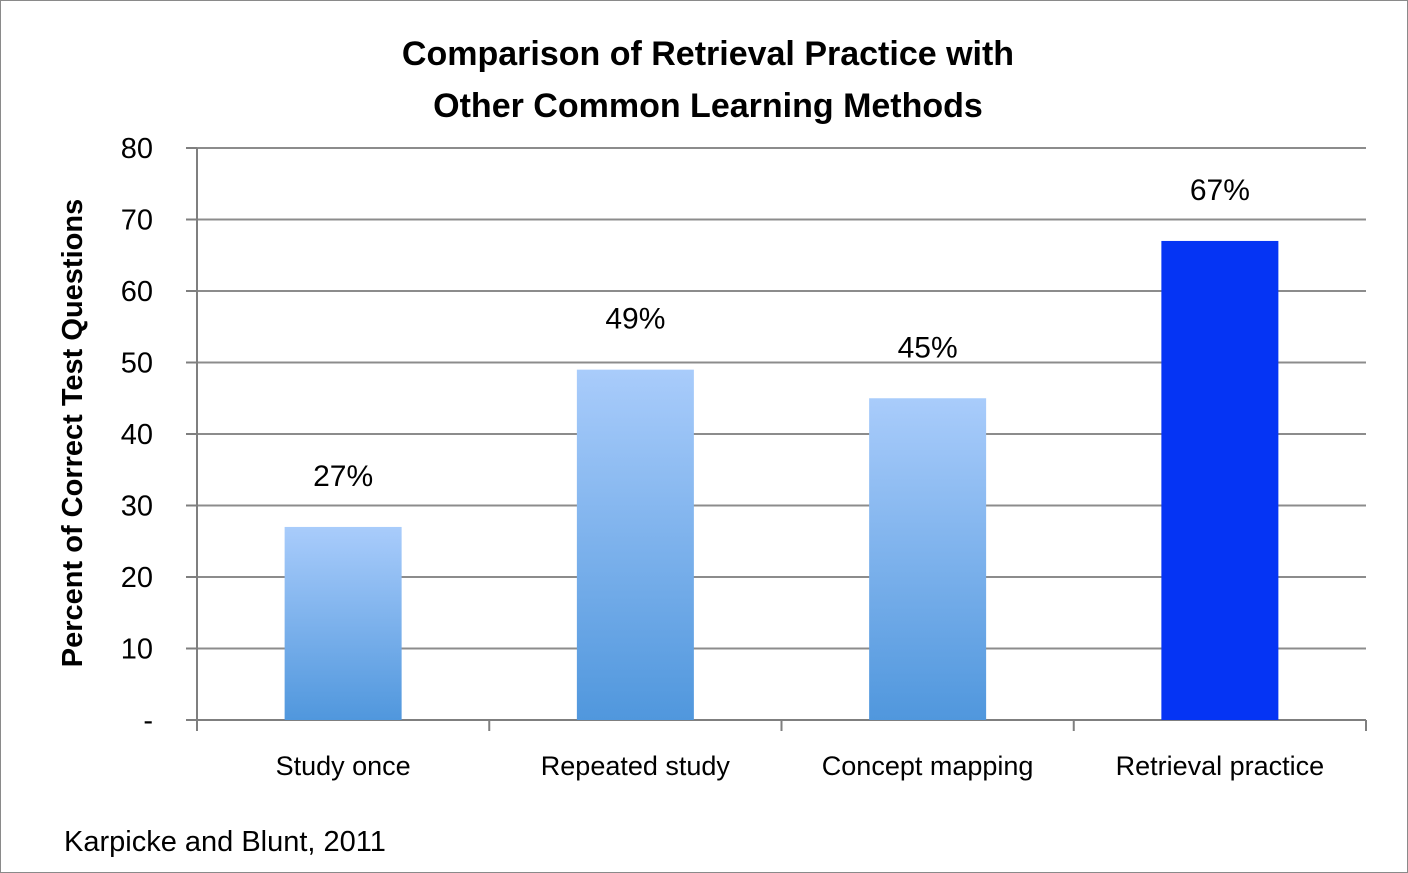 The height and width of the screenshot is (873, 1408). Describe the element at coordinates (137, 221) in the screenshot. I see `y-tick-label-70: 70` at that location.